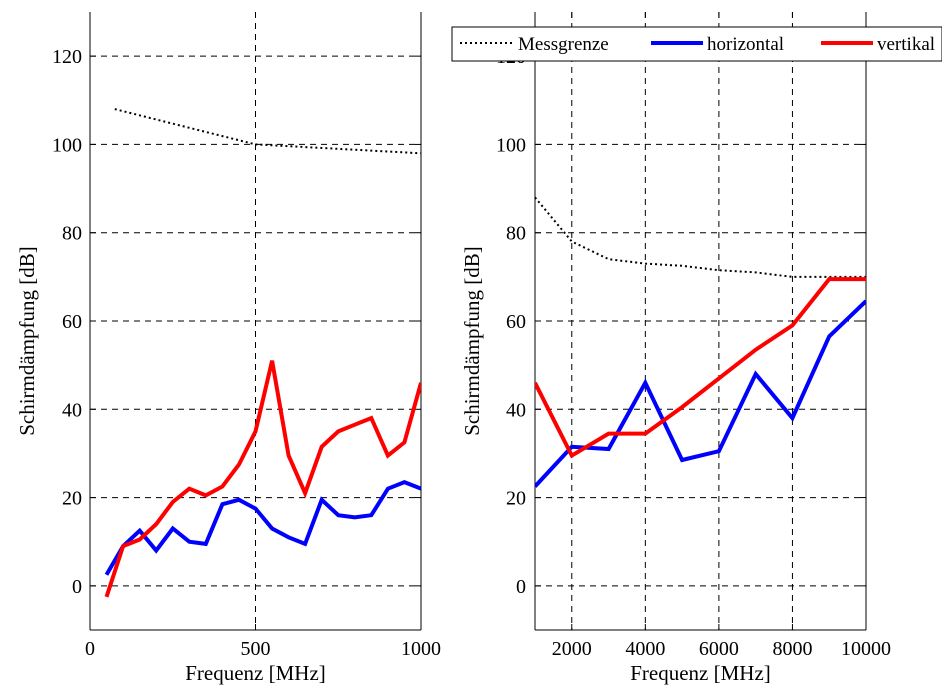 The image size is (942, 688). I want to click on x-tick-label: 4000, so click(645, 649).